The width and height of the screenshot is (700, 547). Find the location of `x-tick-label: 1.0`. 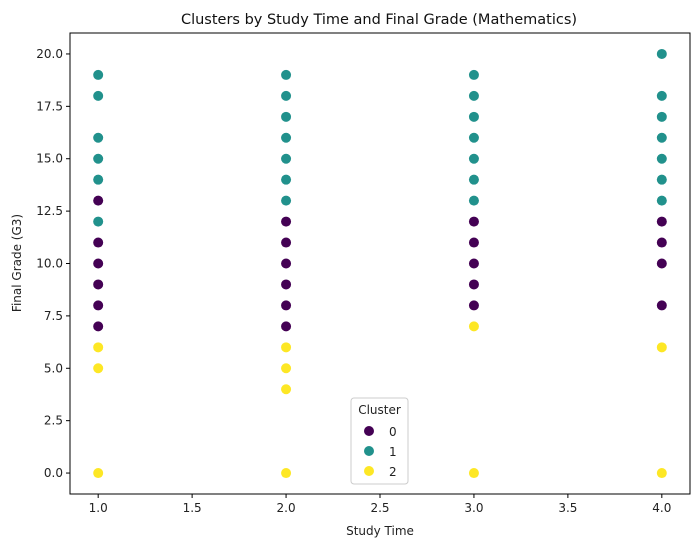

x-tick-label: 1.0 is located at coordinates (98, 508).